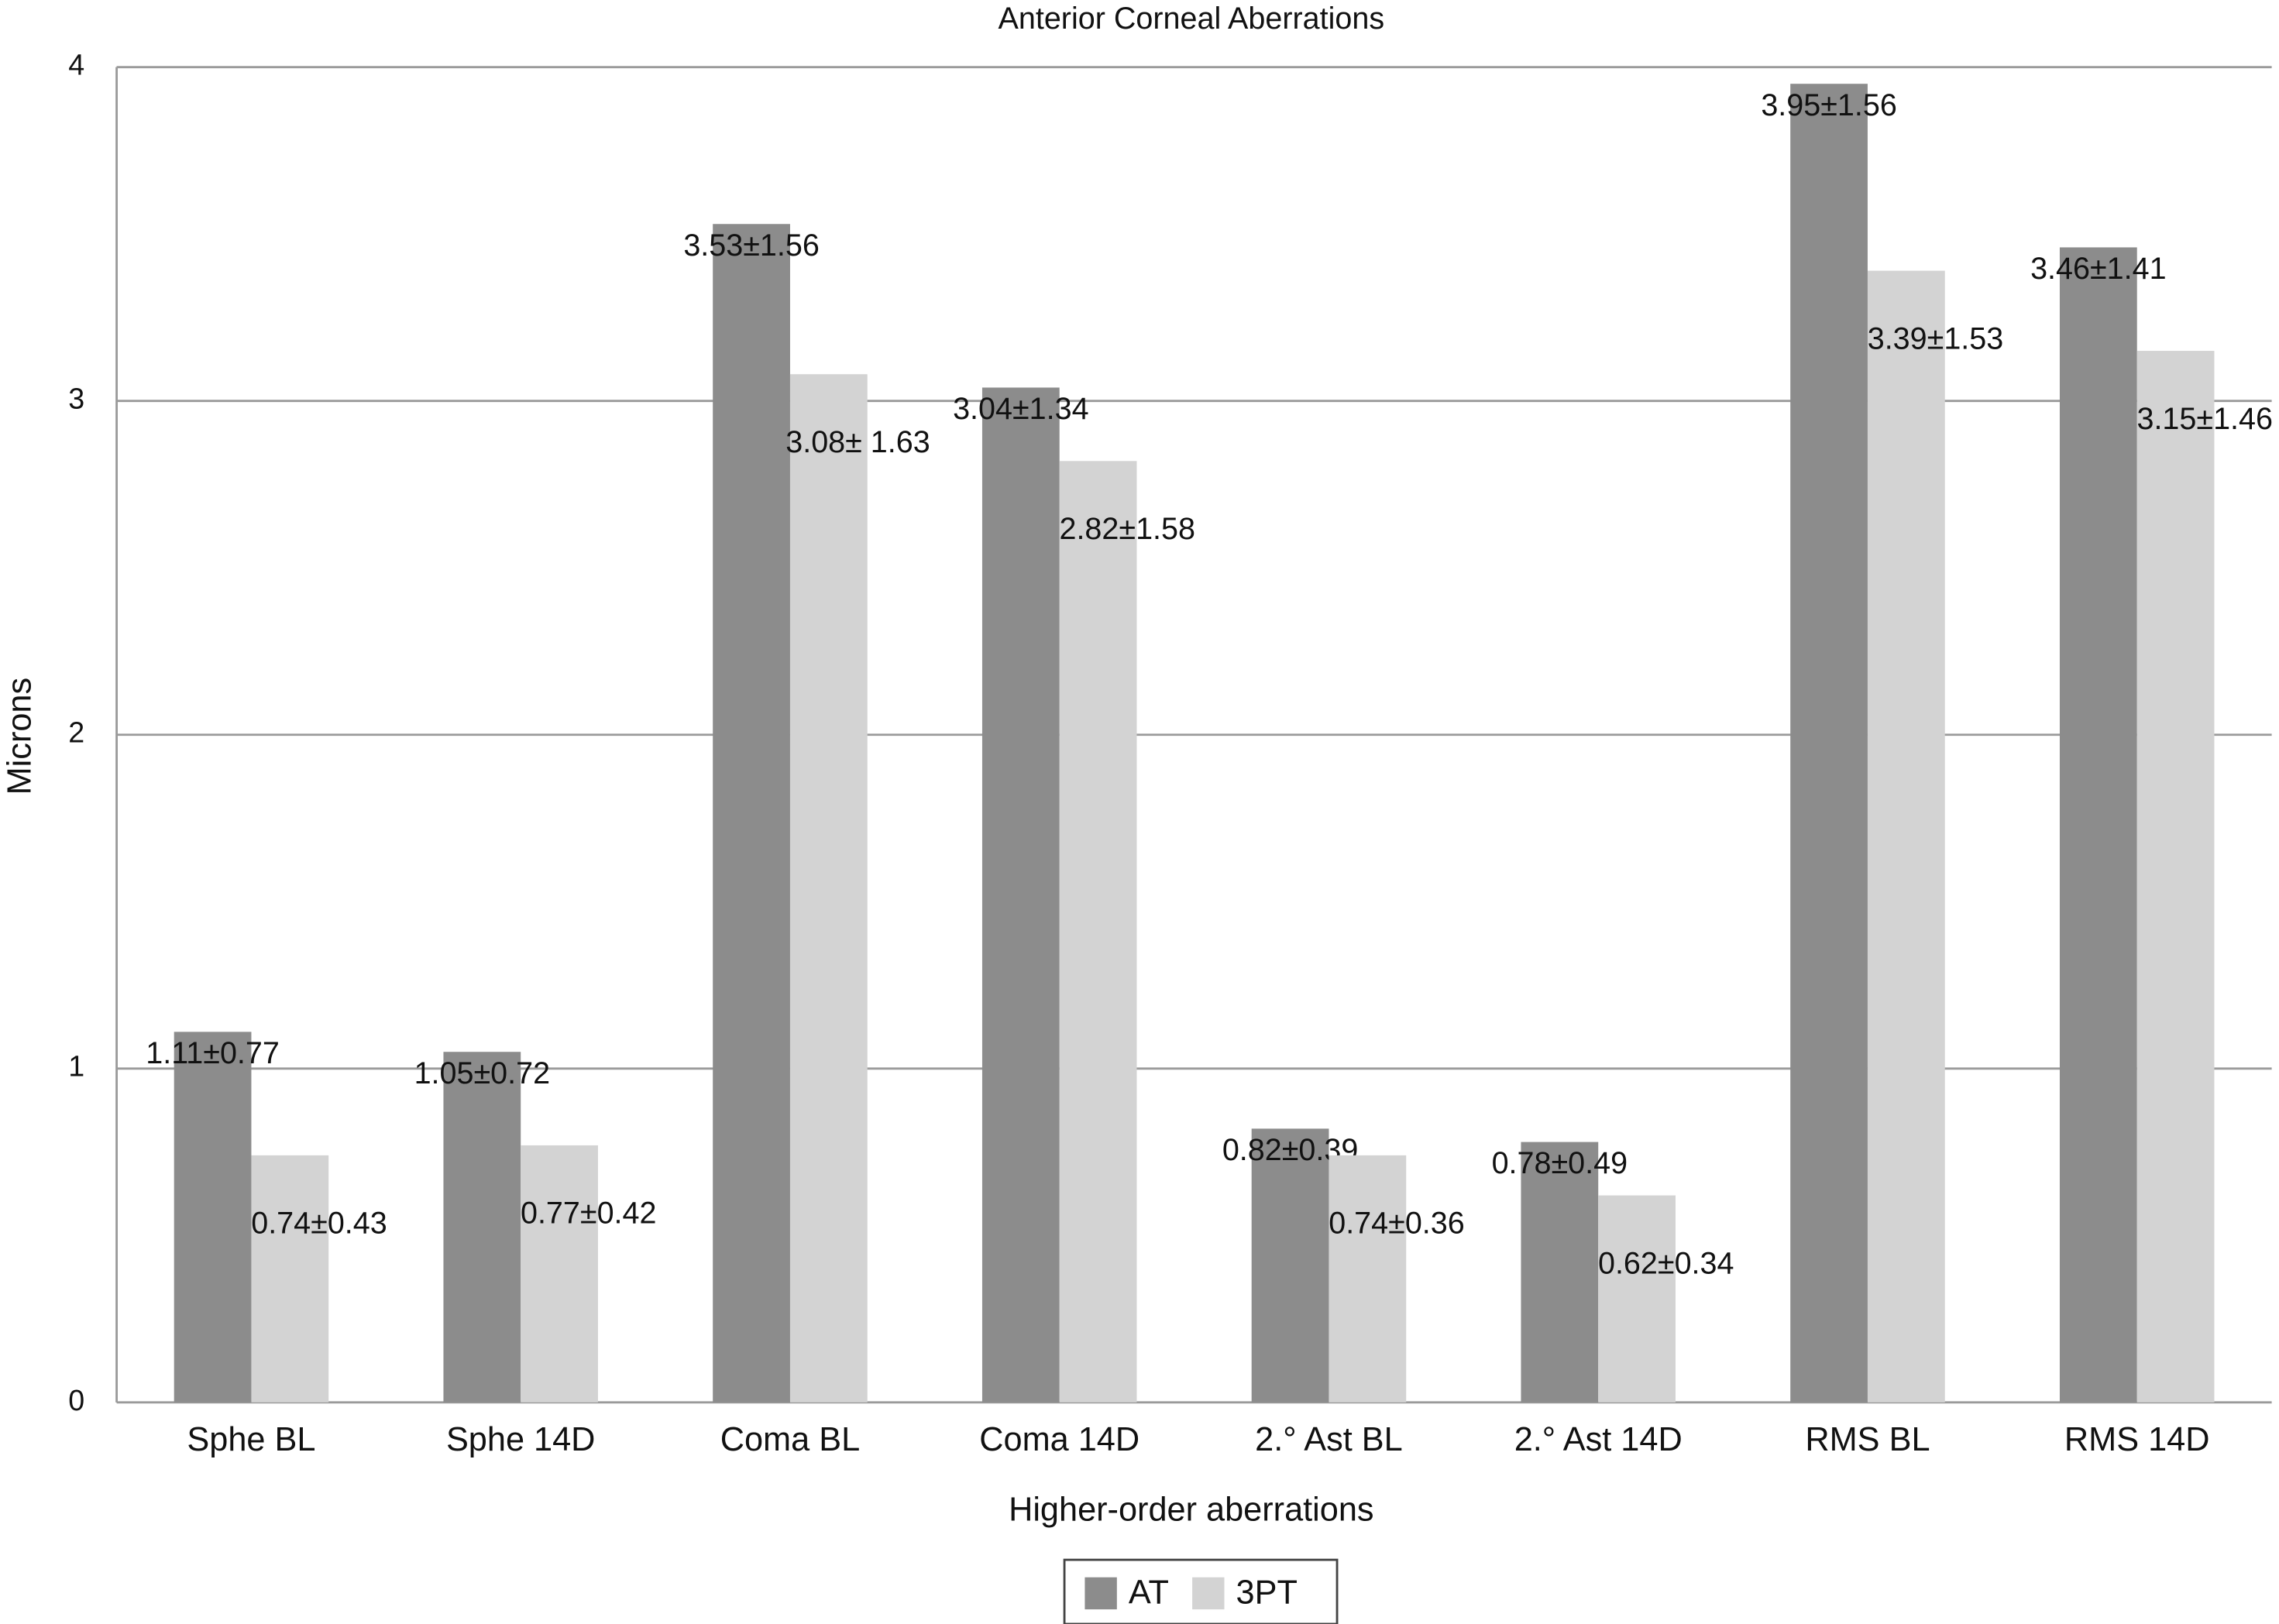 This screenshot has width=2279, height=1624. Describe the element at coordinates (76, 1400) in the screenshot. I see `y-tick-label: 0` at that location.